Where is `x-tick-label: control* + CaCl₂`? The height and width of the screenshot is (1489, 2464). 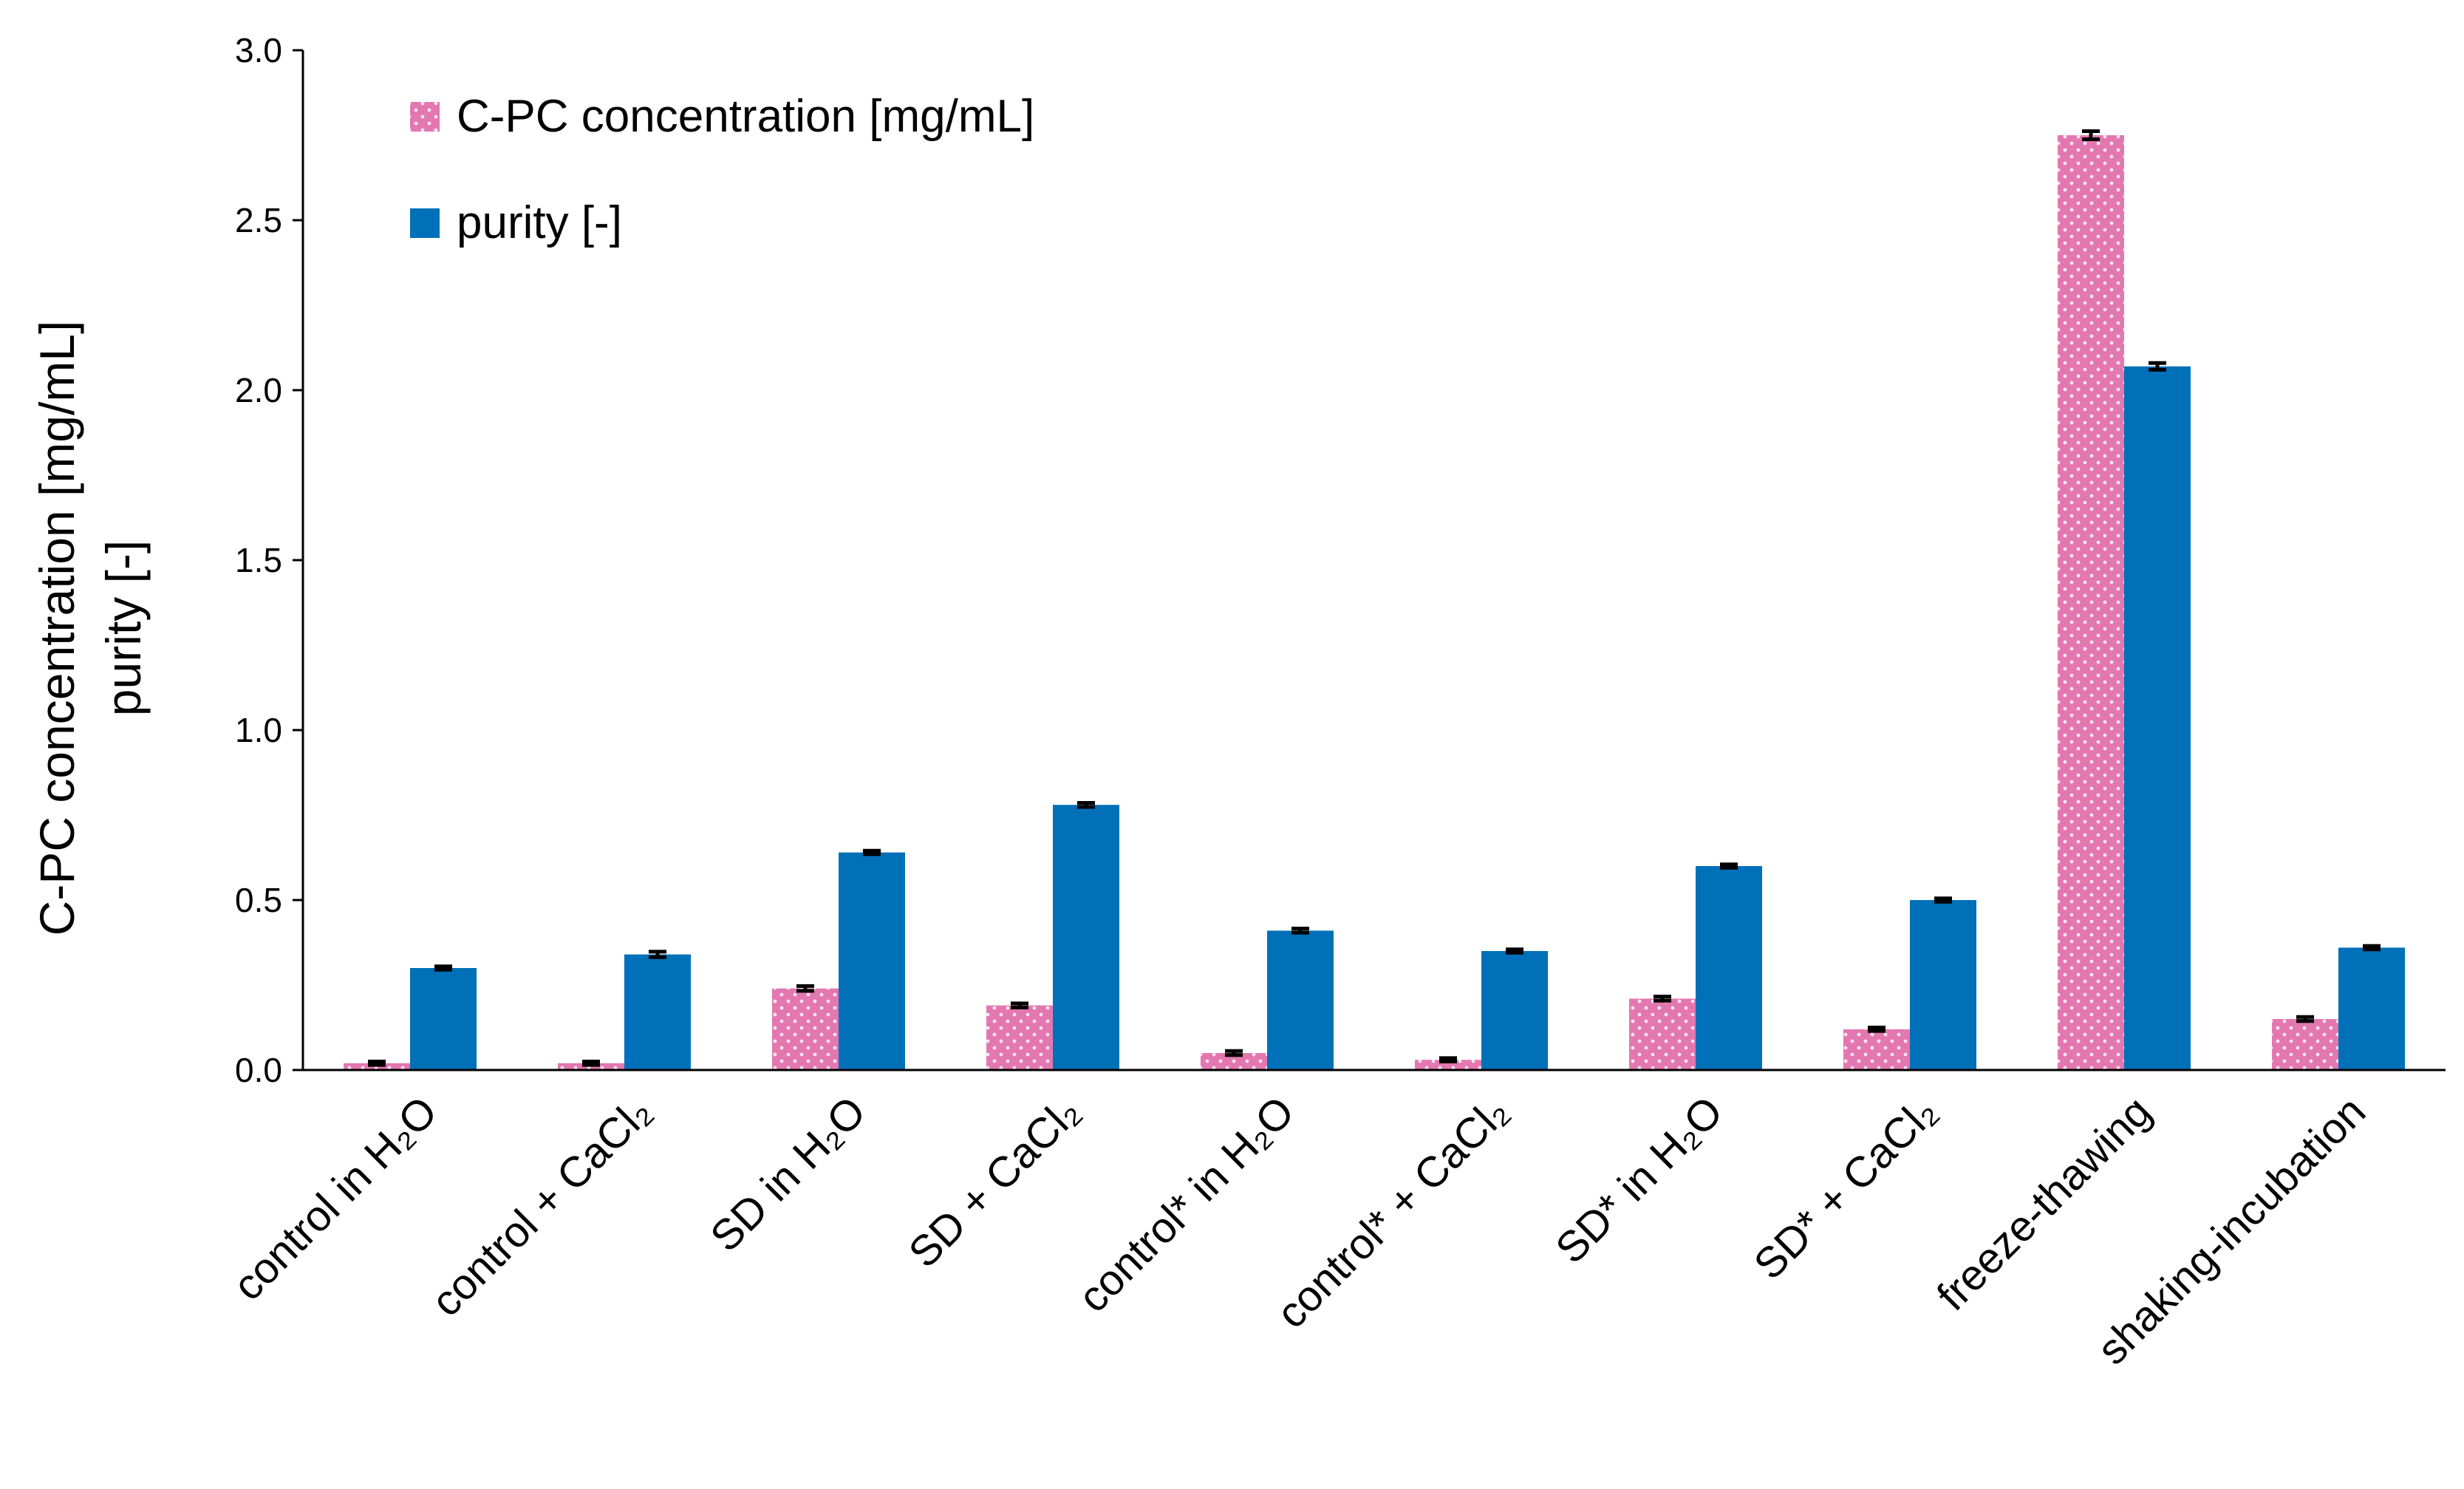
x-tick-label: control* + CaCl₂ is located at coordinates (1392, 1212).